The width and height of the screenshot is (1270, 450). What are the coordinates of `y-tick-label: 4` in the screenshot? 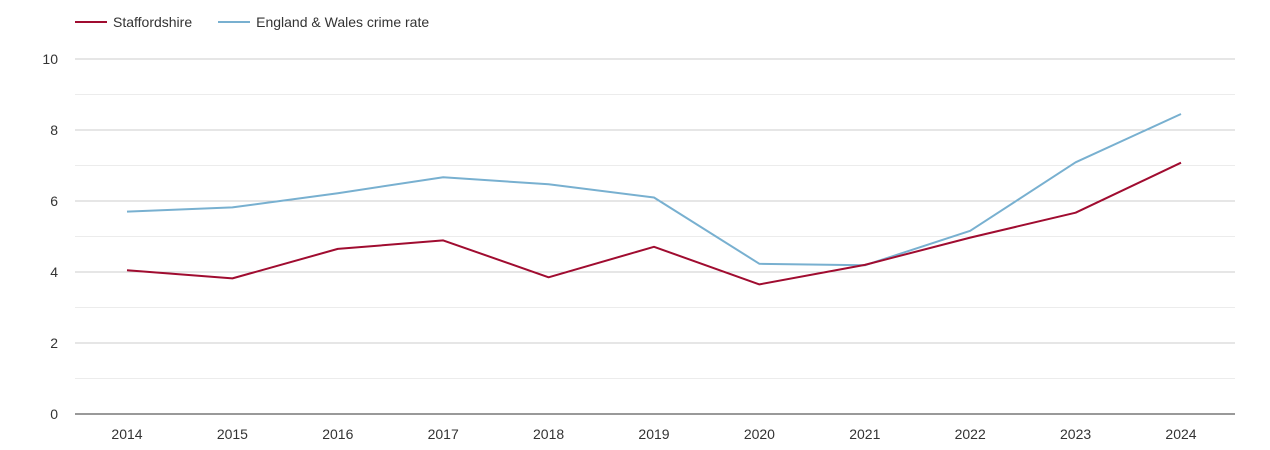 It's located at (54, 272).